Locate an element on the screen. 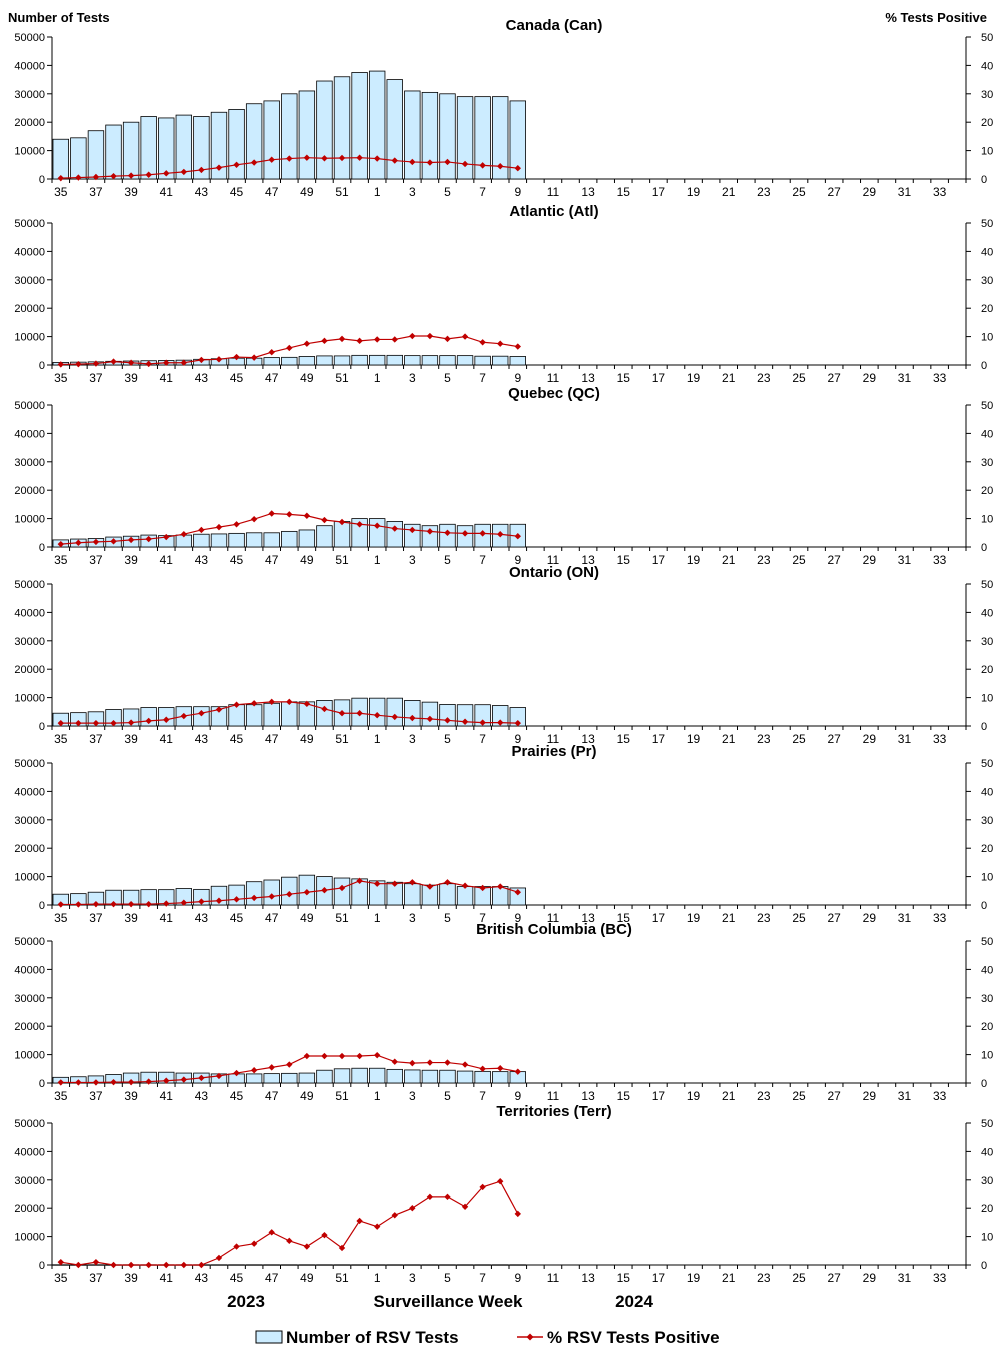  left-tick-label: 10000 is located at coordinates (29, 520).